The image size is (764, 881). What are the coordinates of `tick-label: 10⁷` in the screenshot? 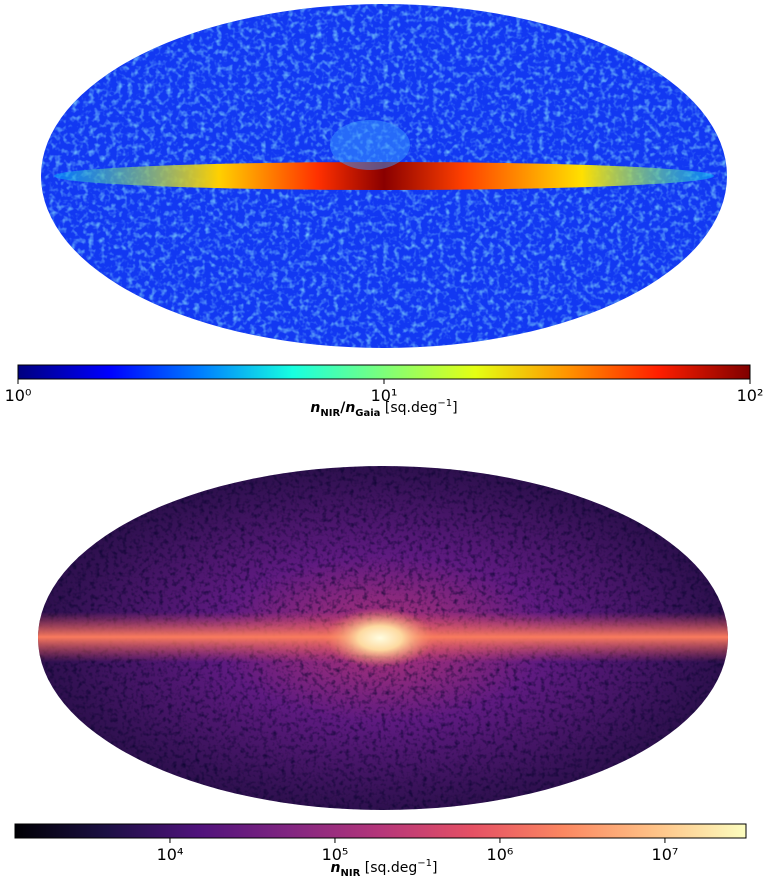 It's located at (665, 854).